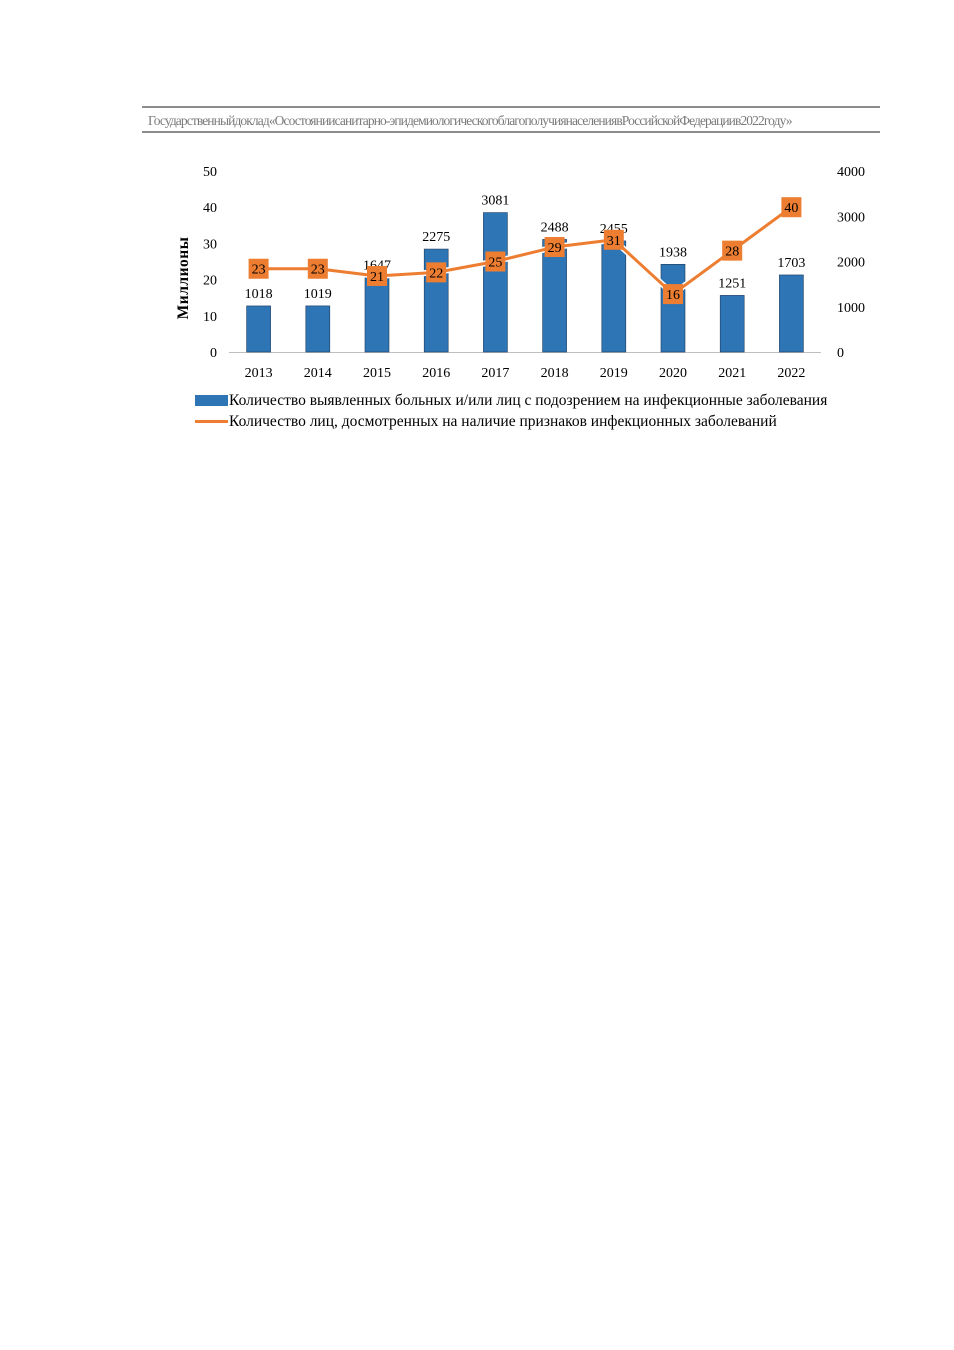 The height and width of the screenshot is (1350, 954). I want to click on line-series, so click(525, 250).